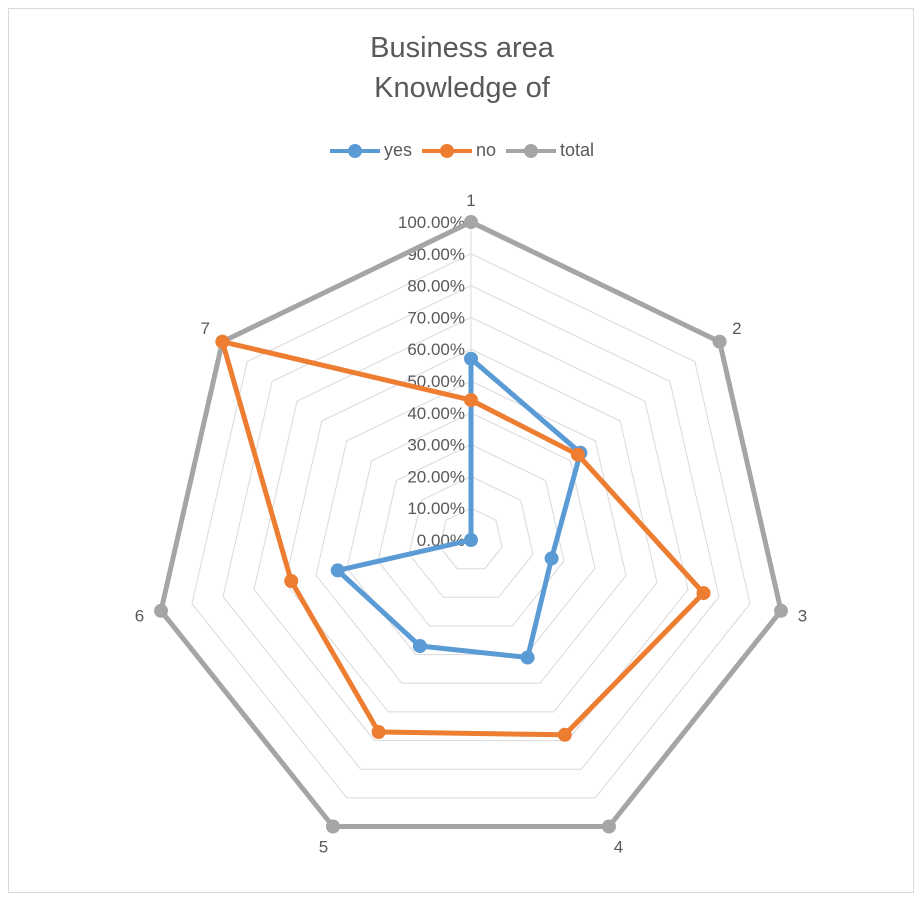  Describe the element at coordinates (436, 317) in the screenshot. I see `tick-label: 70.00%` at that location.